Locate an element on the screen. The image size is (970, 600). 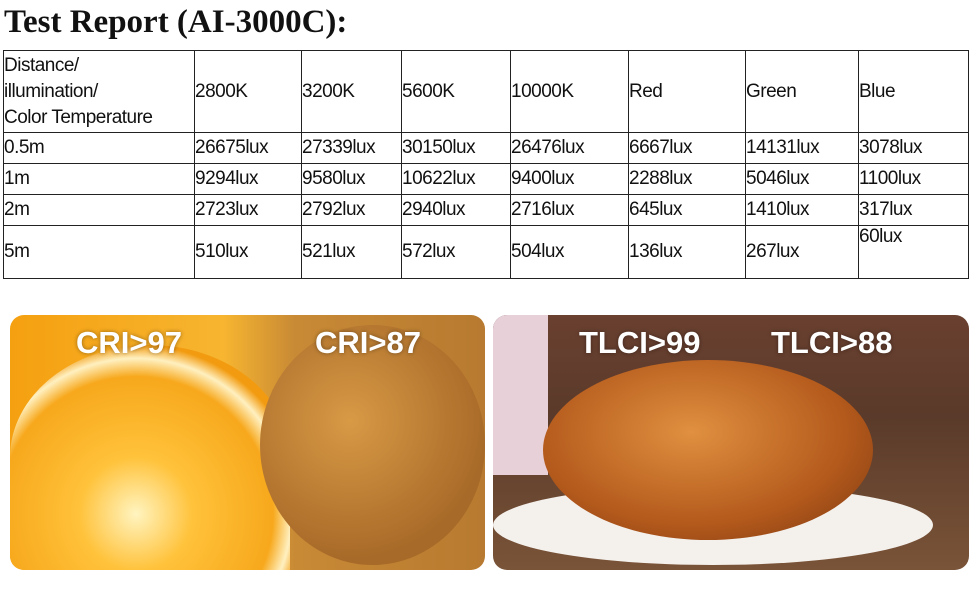
cell: 6667lux is located at coordinates (687, 148).